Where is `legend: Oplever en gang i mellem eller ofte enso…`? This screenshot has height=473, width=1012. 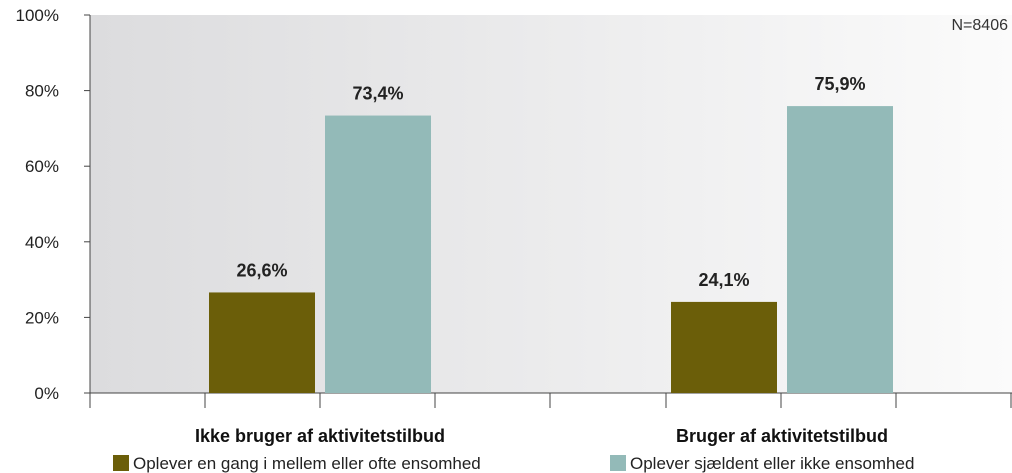
legend: Oplever en gang i mellem eller ofte enso… is located at coordinates (513, 463).